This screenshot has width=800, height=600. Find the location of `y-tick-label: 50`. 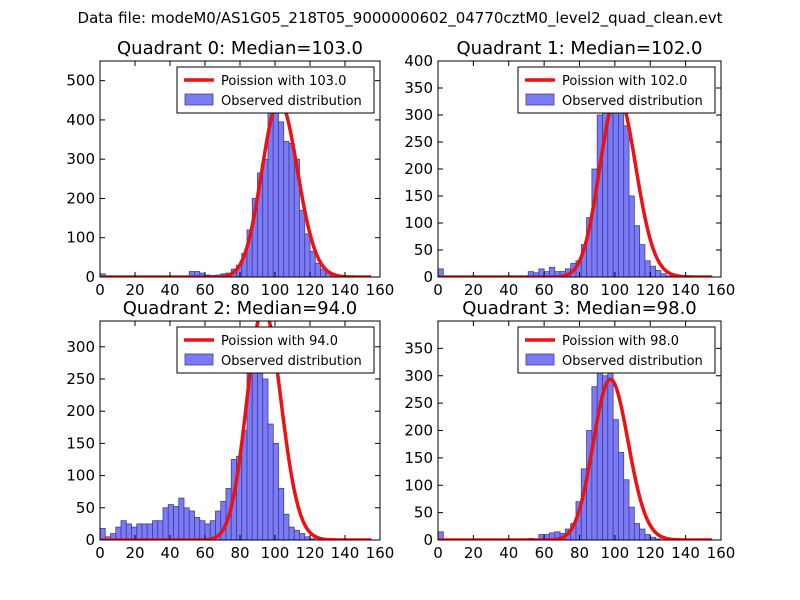

y-tick-label: 50 is located at coordinates (423, 513).